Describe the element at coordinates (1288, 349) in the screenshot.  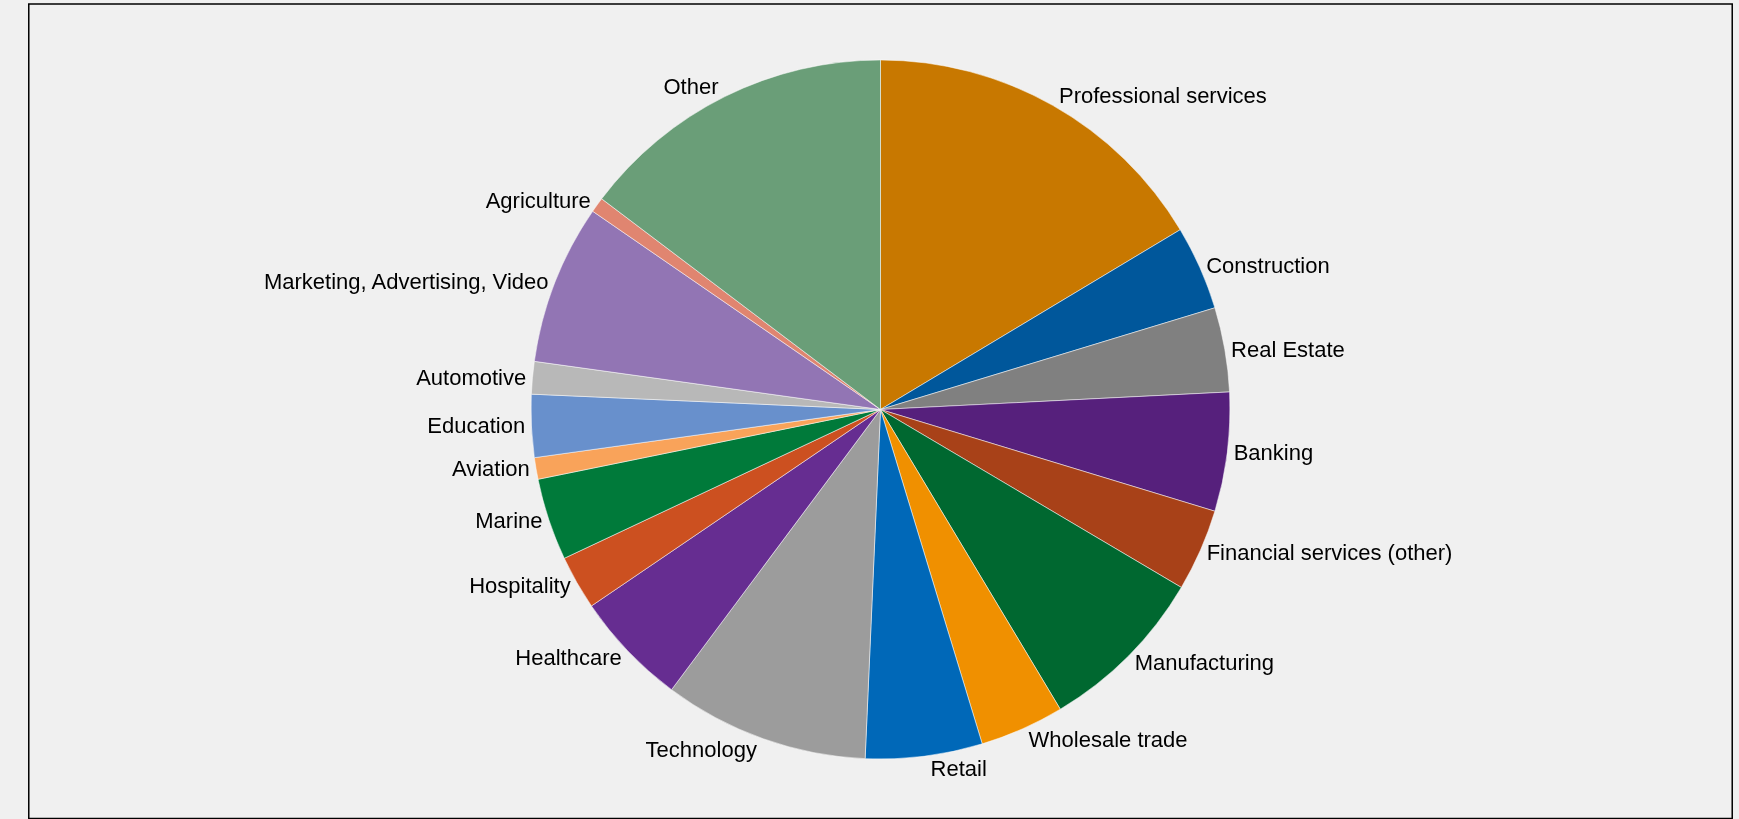
I see `slice-label: Real Estate` at that location.